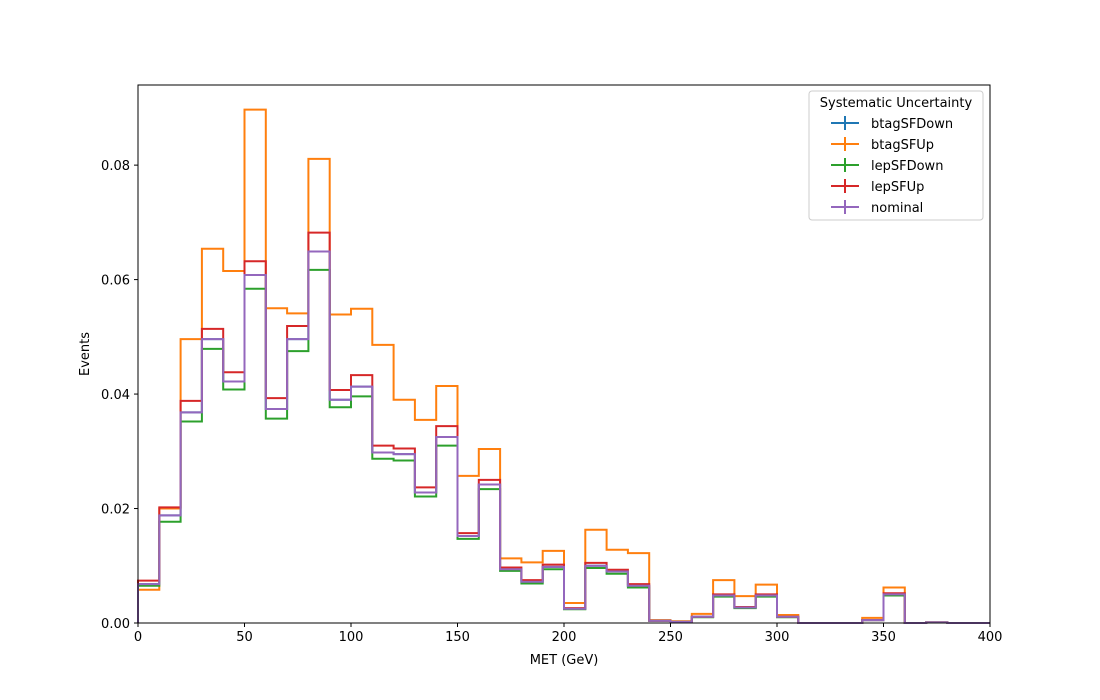 This screenshot has height=700, width=1100. Describe the element at coordinates (244, 637) in the screenshot. I see `x-tick-label: 50` at that location.